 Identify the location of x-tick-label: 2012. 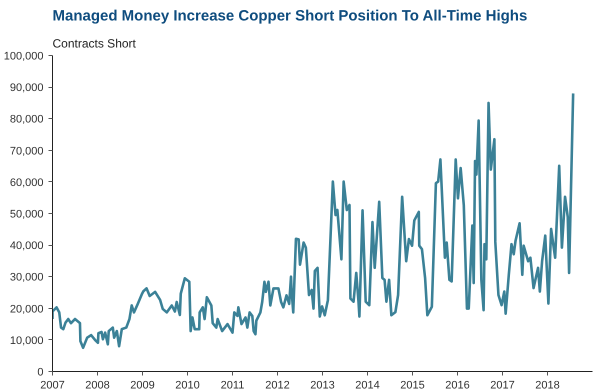
(277, 385).